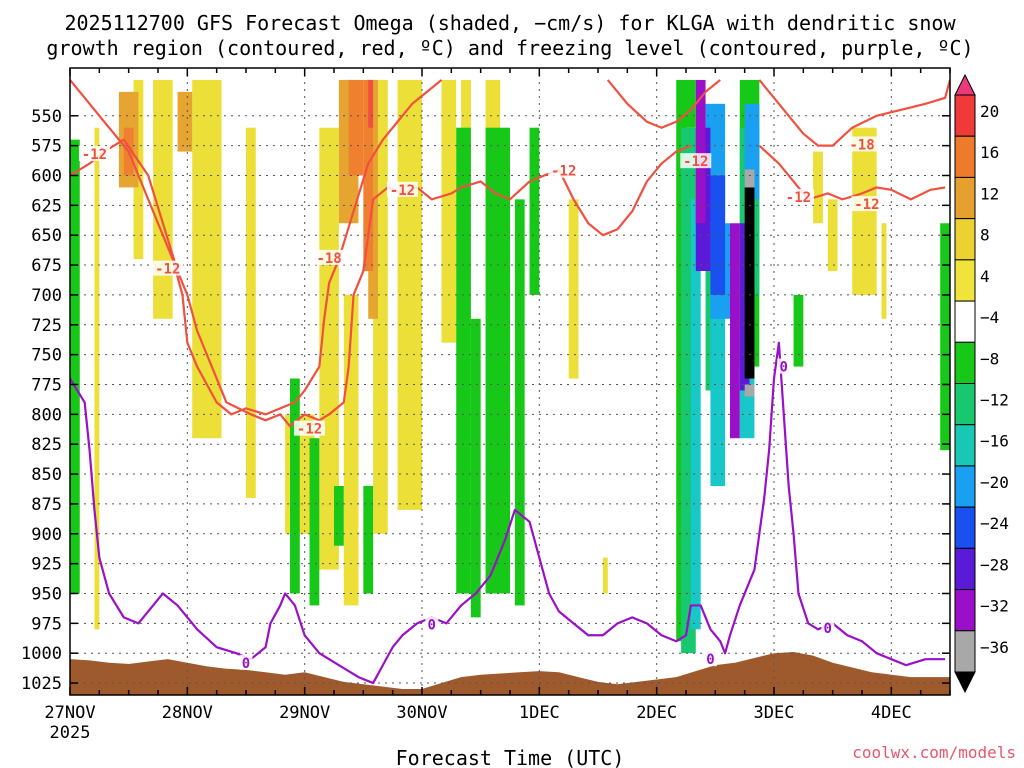 The image size is (1024, 768). I want to click on contour-label-zero-a-bg, so click(246, 662).